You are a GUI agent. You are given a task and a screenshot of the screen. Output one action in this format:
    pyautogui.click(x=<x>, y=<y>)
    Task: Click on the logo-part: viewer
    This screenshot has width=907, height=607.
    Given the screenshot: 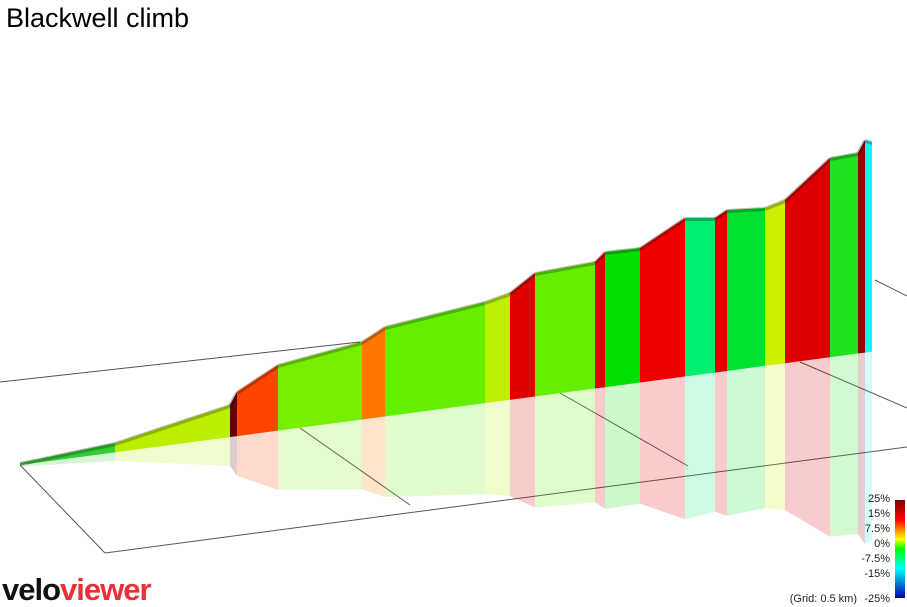 What is the action you would take?
    pyautogui.click(x=105, y=589)
    